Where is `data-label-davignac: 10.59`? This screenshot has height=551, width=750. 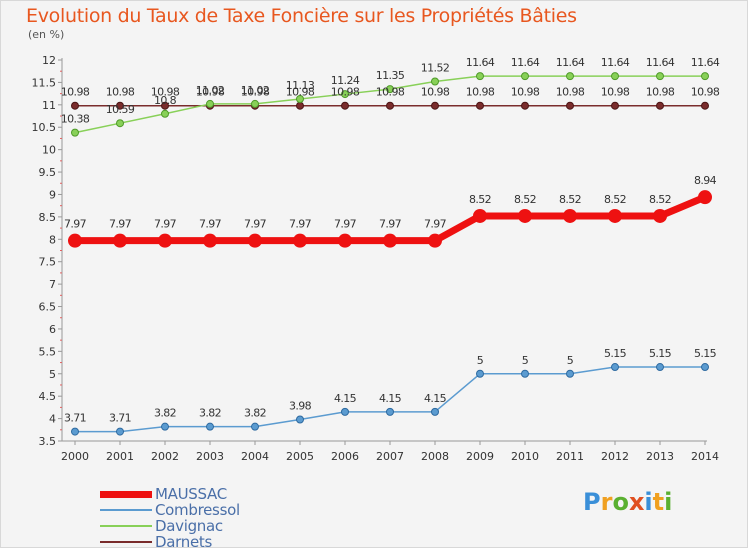 data-label-davignac: 10.59 is located at coordinates (120, 109).